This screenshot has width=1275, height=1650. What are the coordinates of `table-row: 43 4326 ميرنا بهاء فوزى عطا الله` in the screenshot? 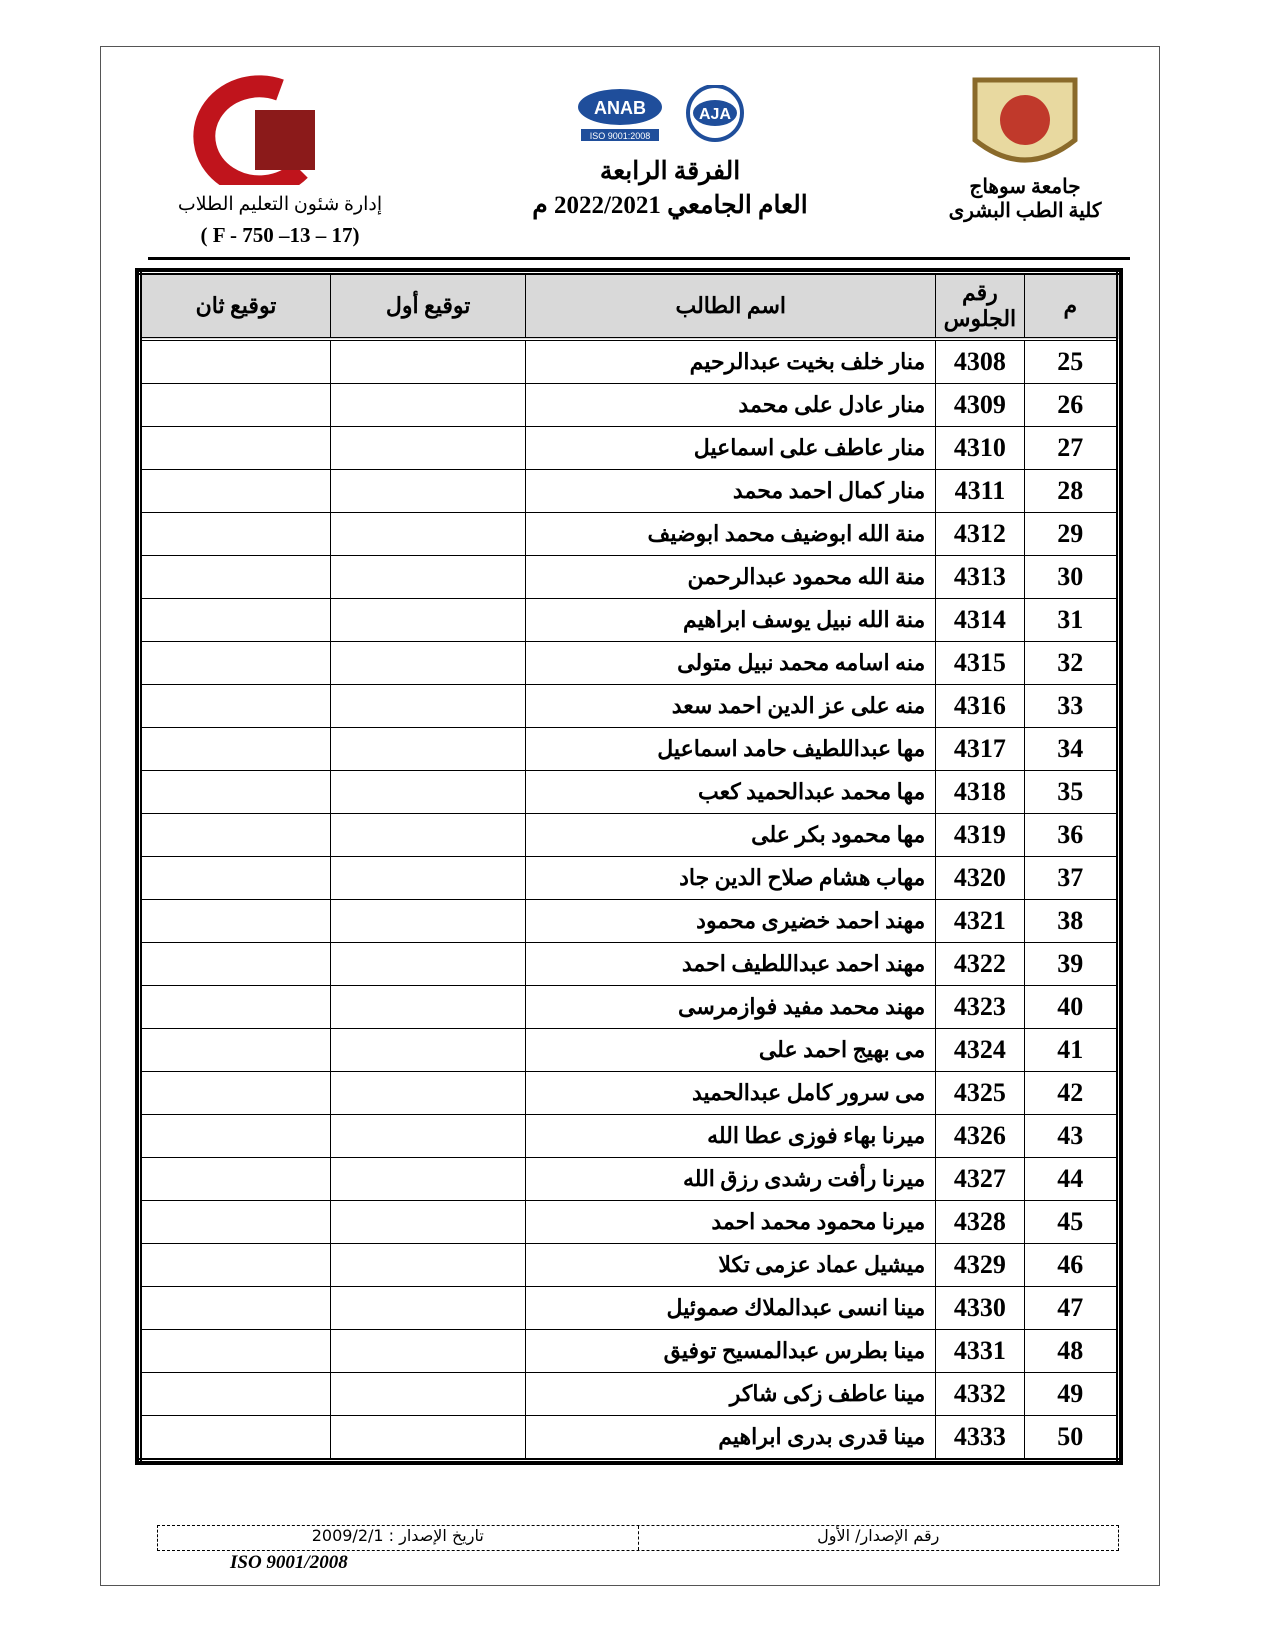 It's located at (629, 1136).